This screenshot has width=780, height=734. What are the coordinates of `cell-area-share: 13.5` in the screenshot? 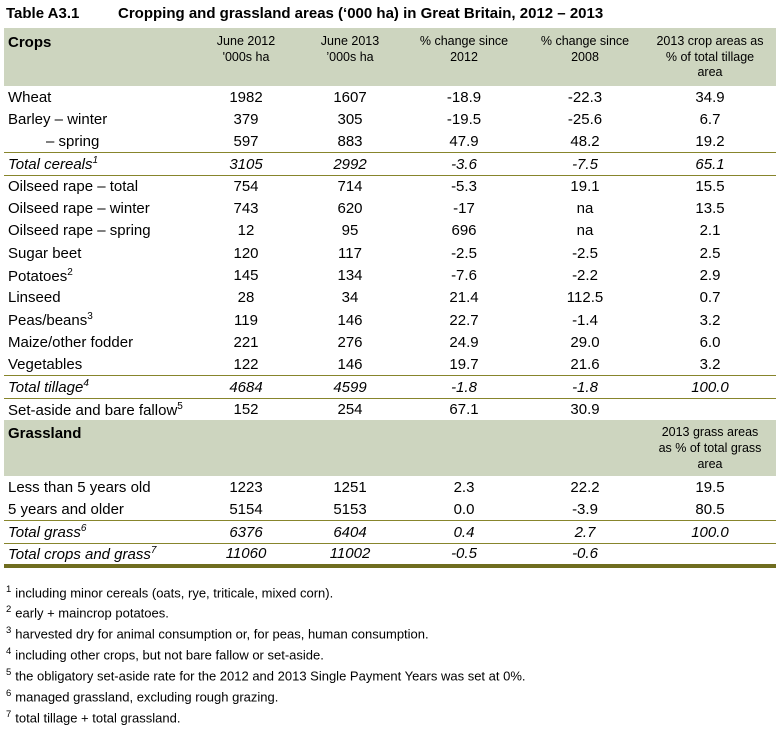 It's located at (710, 209).